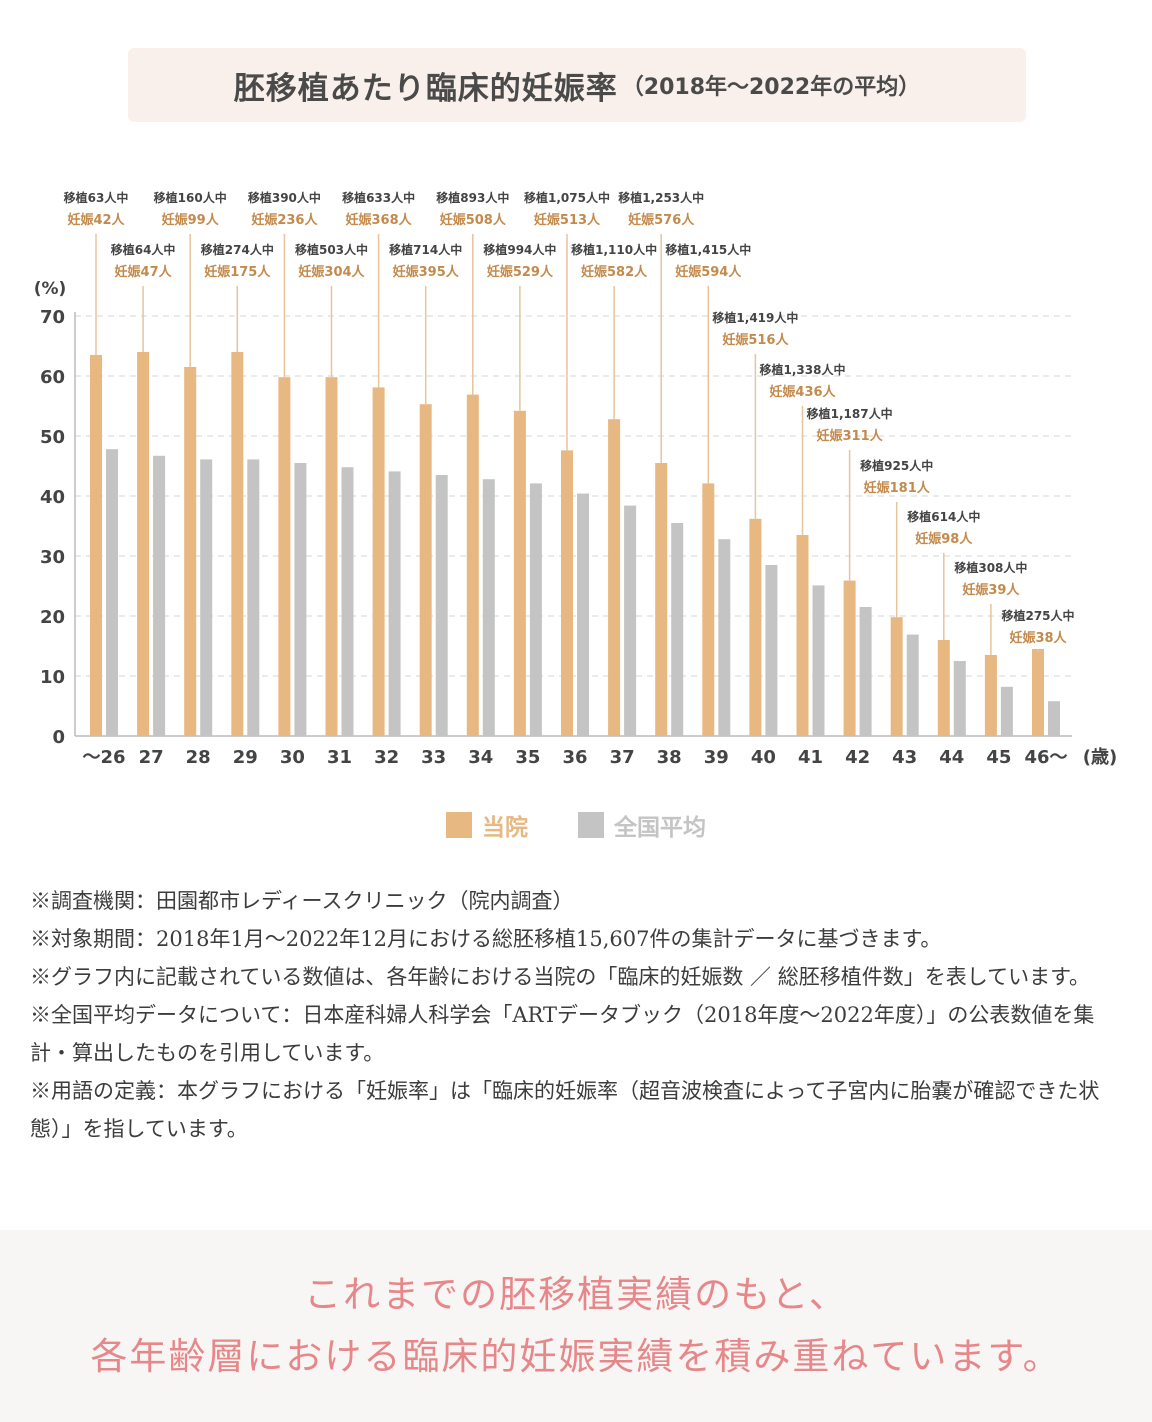 This screenshot has width=1152, height=1422. What do you see at coordinates (857, 757) in the screenshot?
I see `x-tick-label: 42` at bounding box center [857, 757].